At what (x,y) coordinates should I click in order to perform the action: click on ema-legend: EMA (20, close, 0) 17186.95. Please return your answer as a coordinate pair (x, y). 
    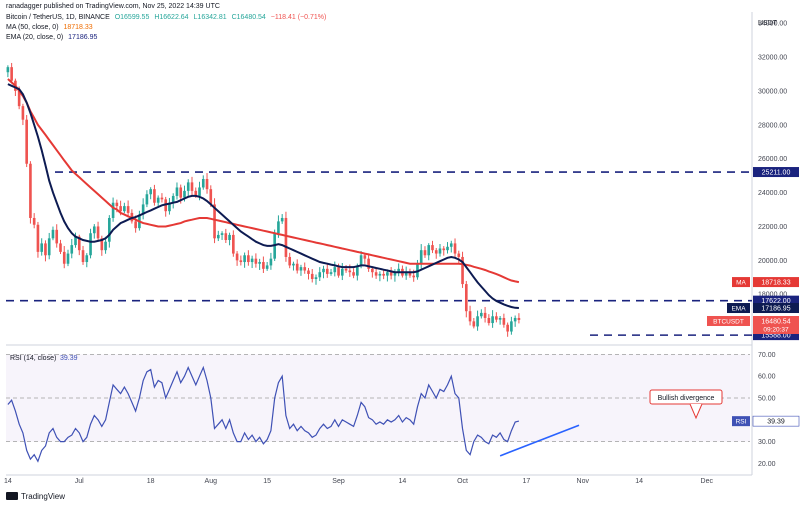
    Looking at the image, I should click on (51, 37).